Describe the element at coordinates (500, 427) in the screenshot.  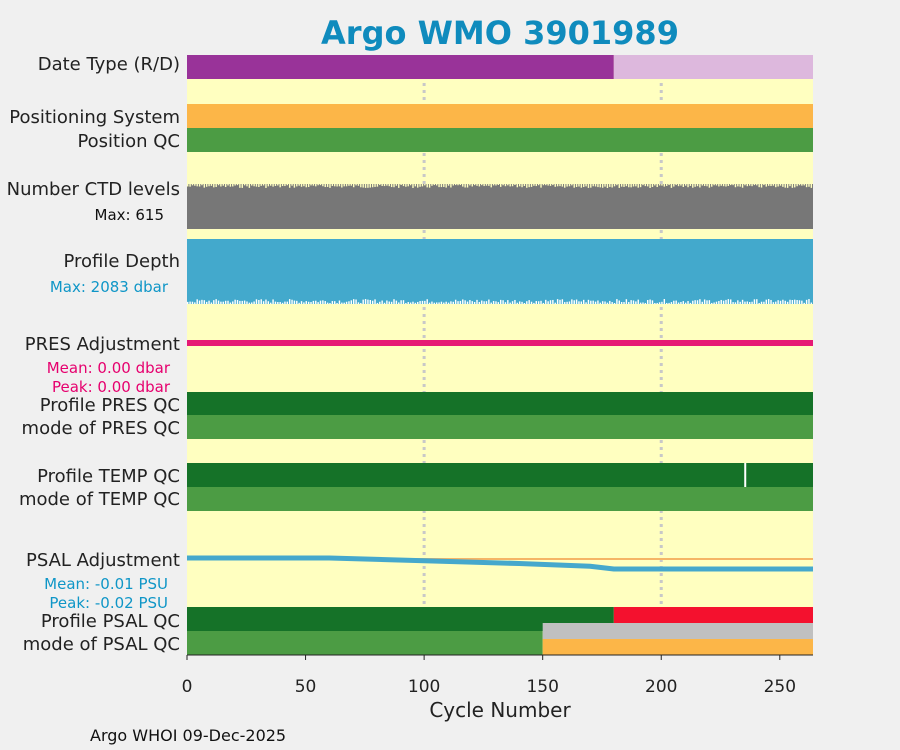
I see `mode-pres-qc-bar` at that location.